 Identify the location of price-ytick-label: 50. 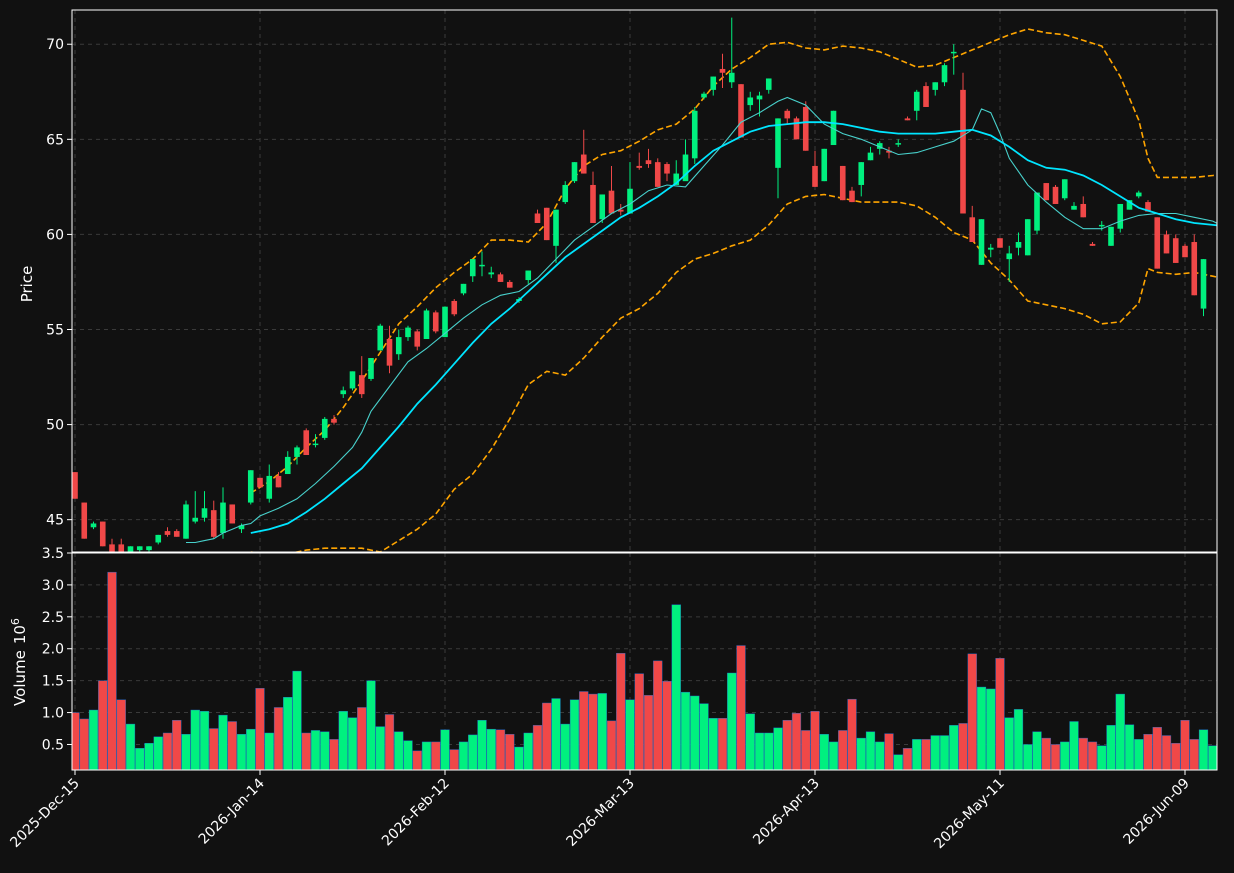
(55, 426).